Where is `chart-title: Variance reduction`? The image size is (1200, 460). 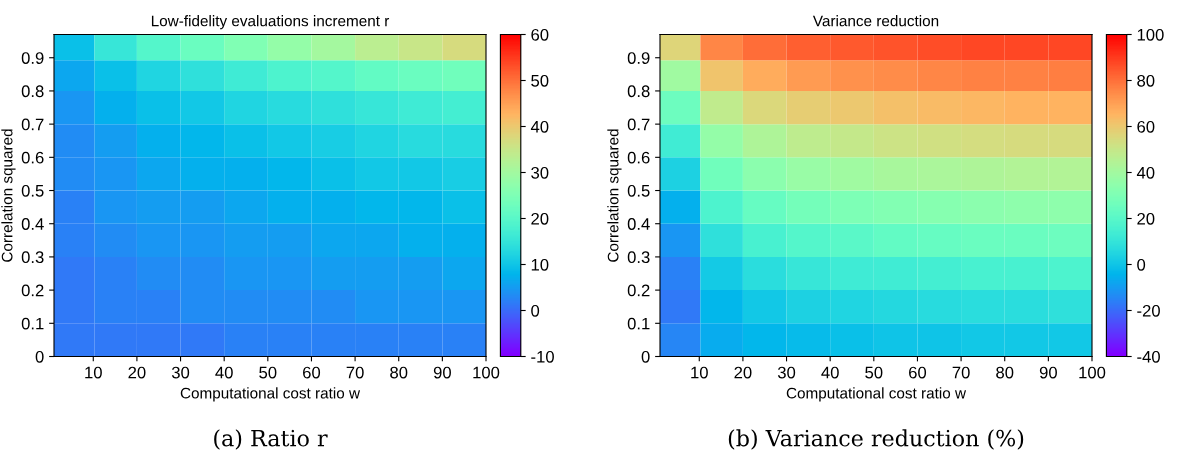
chart-title: Variance reduction is located at coordinates (875, 21).